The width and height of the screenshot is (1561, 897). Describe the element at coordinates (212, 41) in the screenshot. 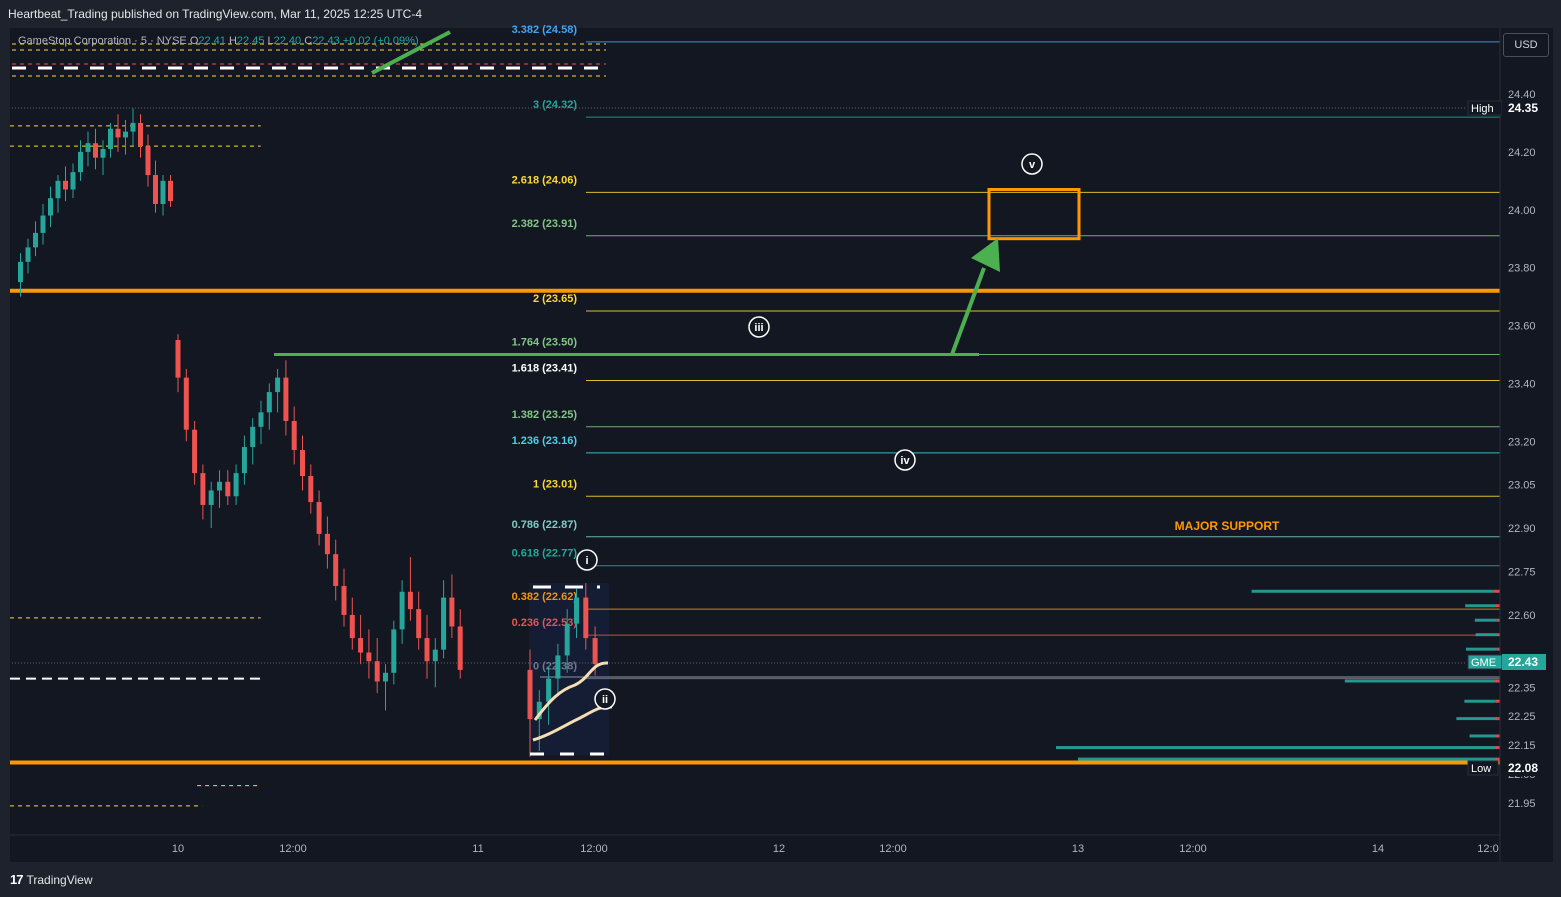

I see `legend-open-value: 22.41` at that location.